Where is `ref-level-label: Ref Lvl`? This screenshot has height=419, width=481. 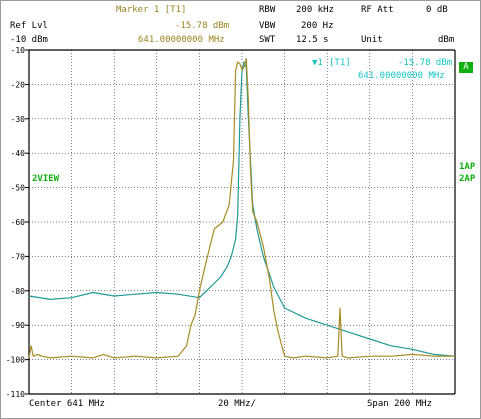 ref-level-label: Ref Lvl is located at coordinates (29, 26).